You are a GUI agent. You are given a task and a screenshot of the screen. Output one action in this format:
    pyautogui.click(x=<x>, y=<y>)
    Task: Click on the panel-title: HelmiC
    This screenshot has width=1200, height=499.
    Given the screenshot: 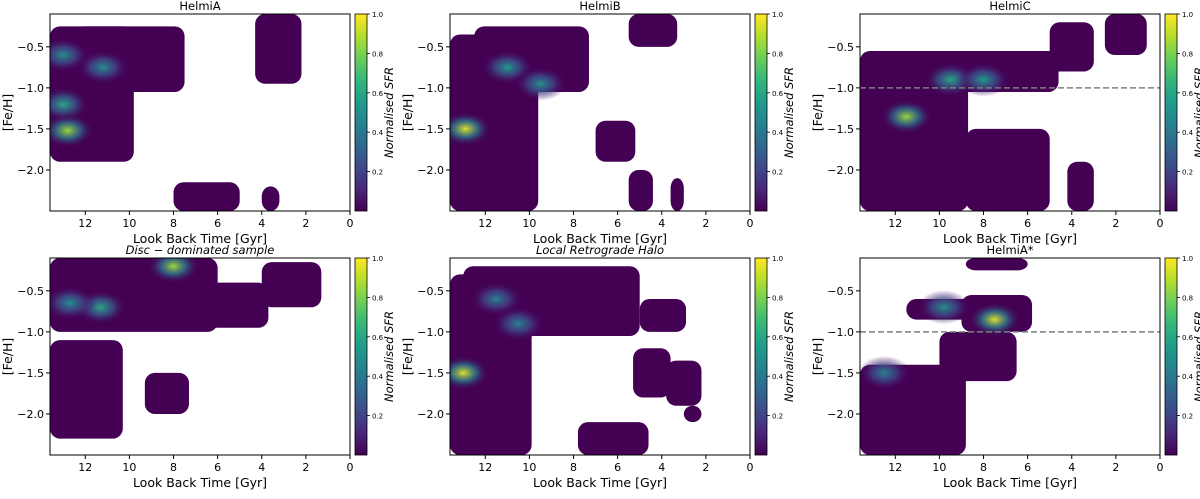 What is the action you would take?
    pyautogui.click(x=1009, y=6)
    